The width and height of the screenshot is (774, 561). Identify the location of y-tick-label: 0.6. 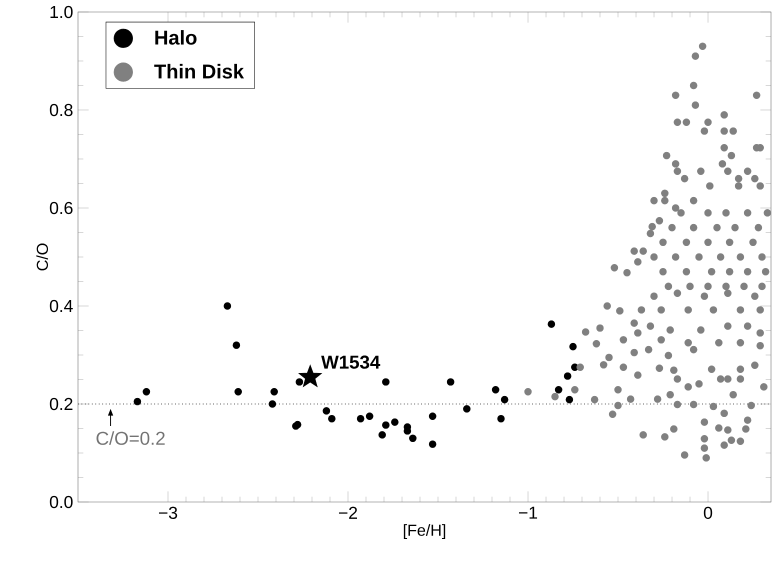
(61, 208).